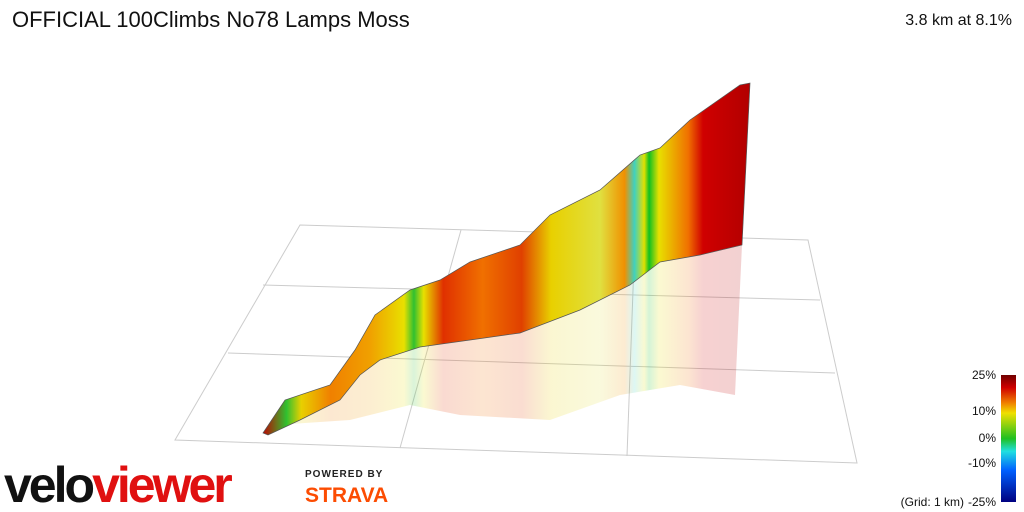  What do you see at coordinates (1008, 438) in the screenshot?
I see `legend-bar` at bounding box center [1008, 438].